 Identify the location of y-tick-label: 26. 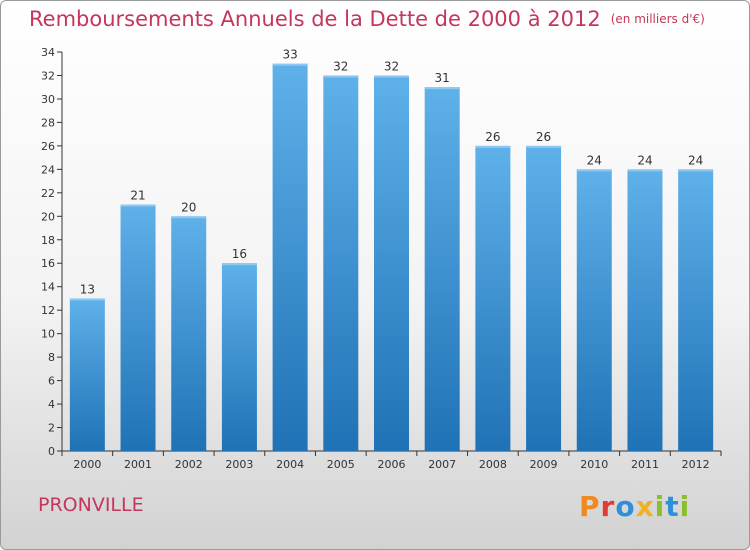
(48, 146).